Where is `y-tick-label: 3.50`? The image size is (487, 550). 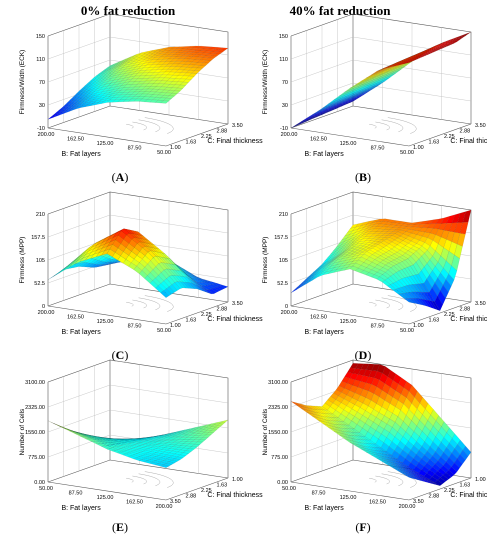 y-tick-label: 3.50 is located at coordinates (237, 126).